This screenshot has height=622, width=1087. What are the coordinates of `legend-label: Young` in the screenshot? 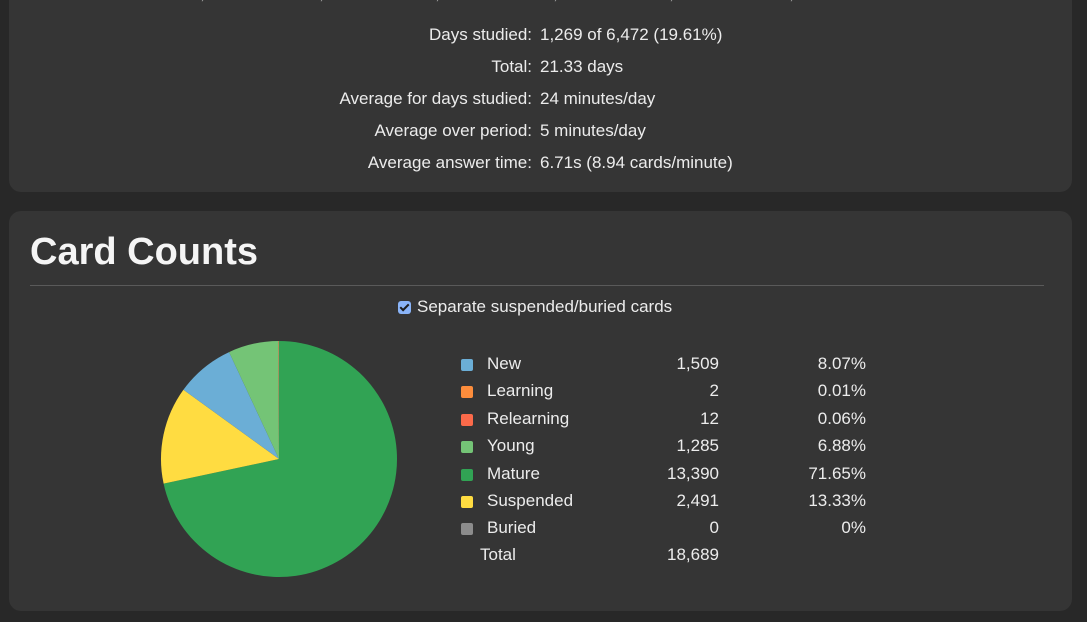 It's located at (511, 446).